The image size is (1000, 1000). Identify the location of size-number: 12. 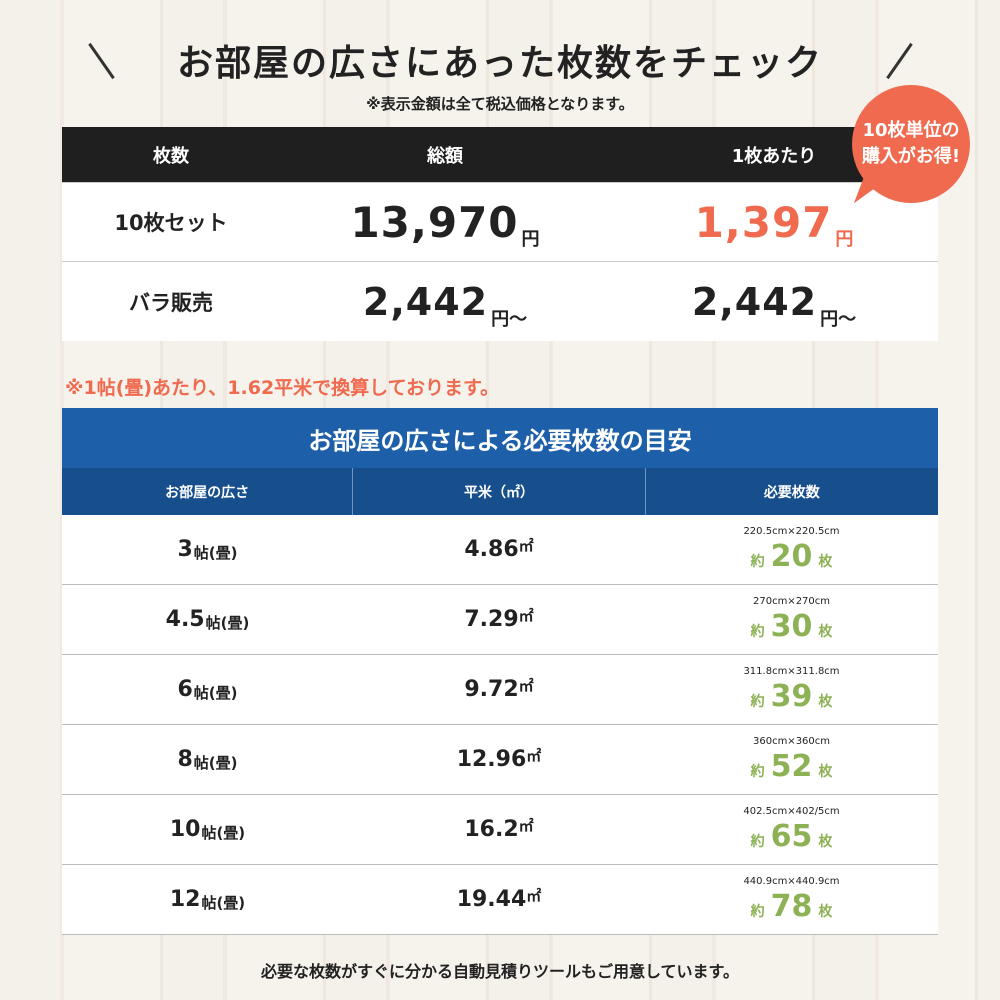
(185, 899).